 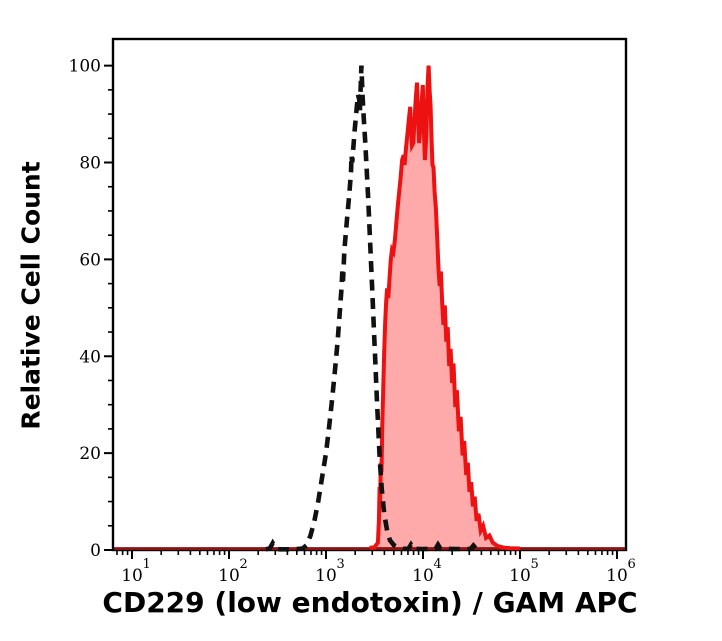 What do you see at coordinates (370, 602) in the screenshot?
I see `x-axis-label: CD229 (low endotoxin) / GAM APC` at bounding box center [370, 602].